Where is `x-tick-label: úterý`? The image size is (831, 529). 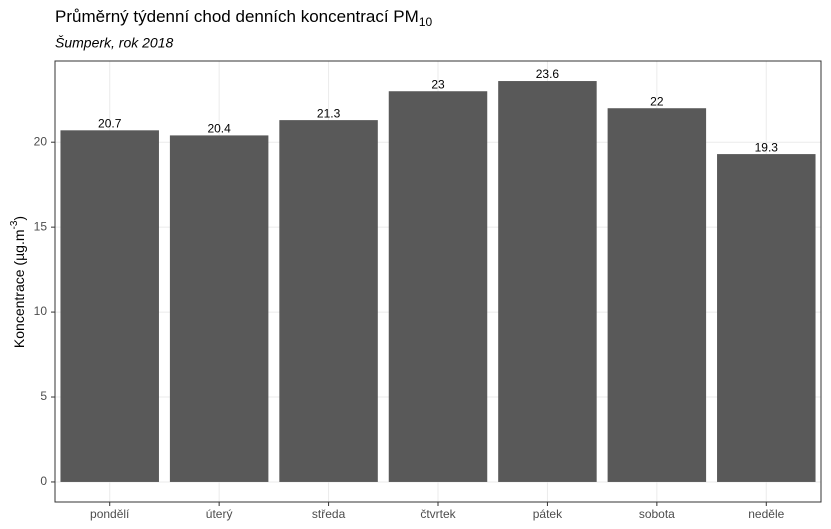
x-tick-label: úterý is located at coordinates (219, 514).